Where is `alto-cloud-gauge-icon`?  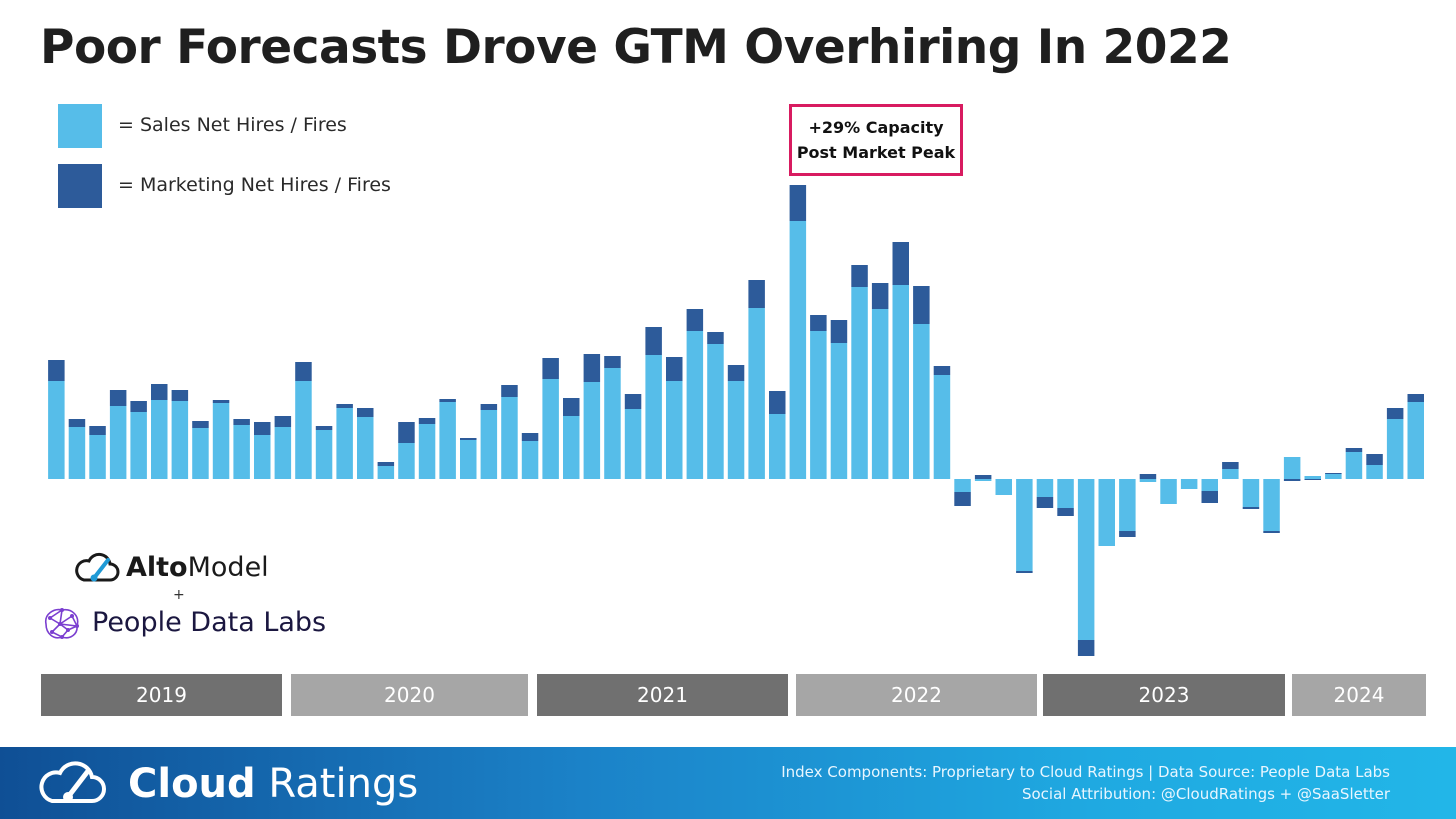
alto-cloud-gauge-icon is located at coordinates (97, 567).